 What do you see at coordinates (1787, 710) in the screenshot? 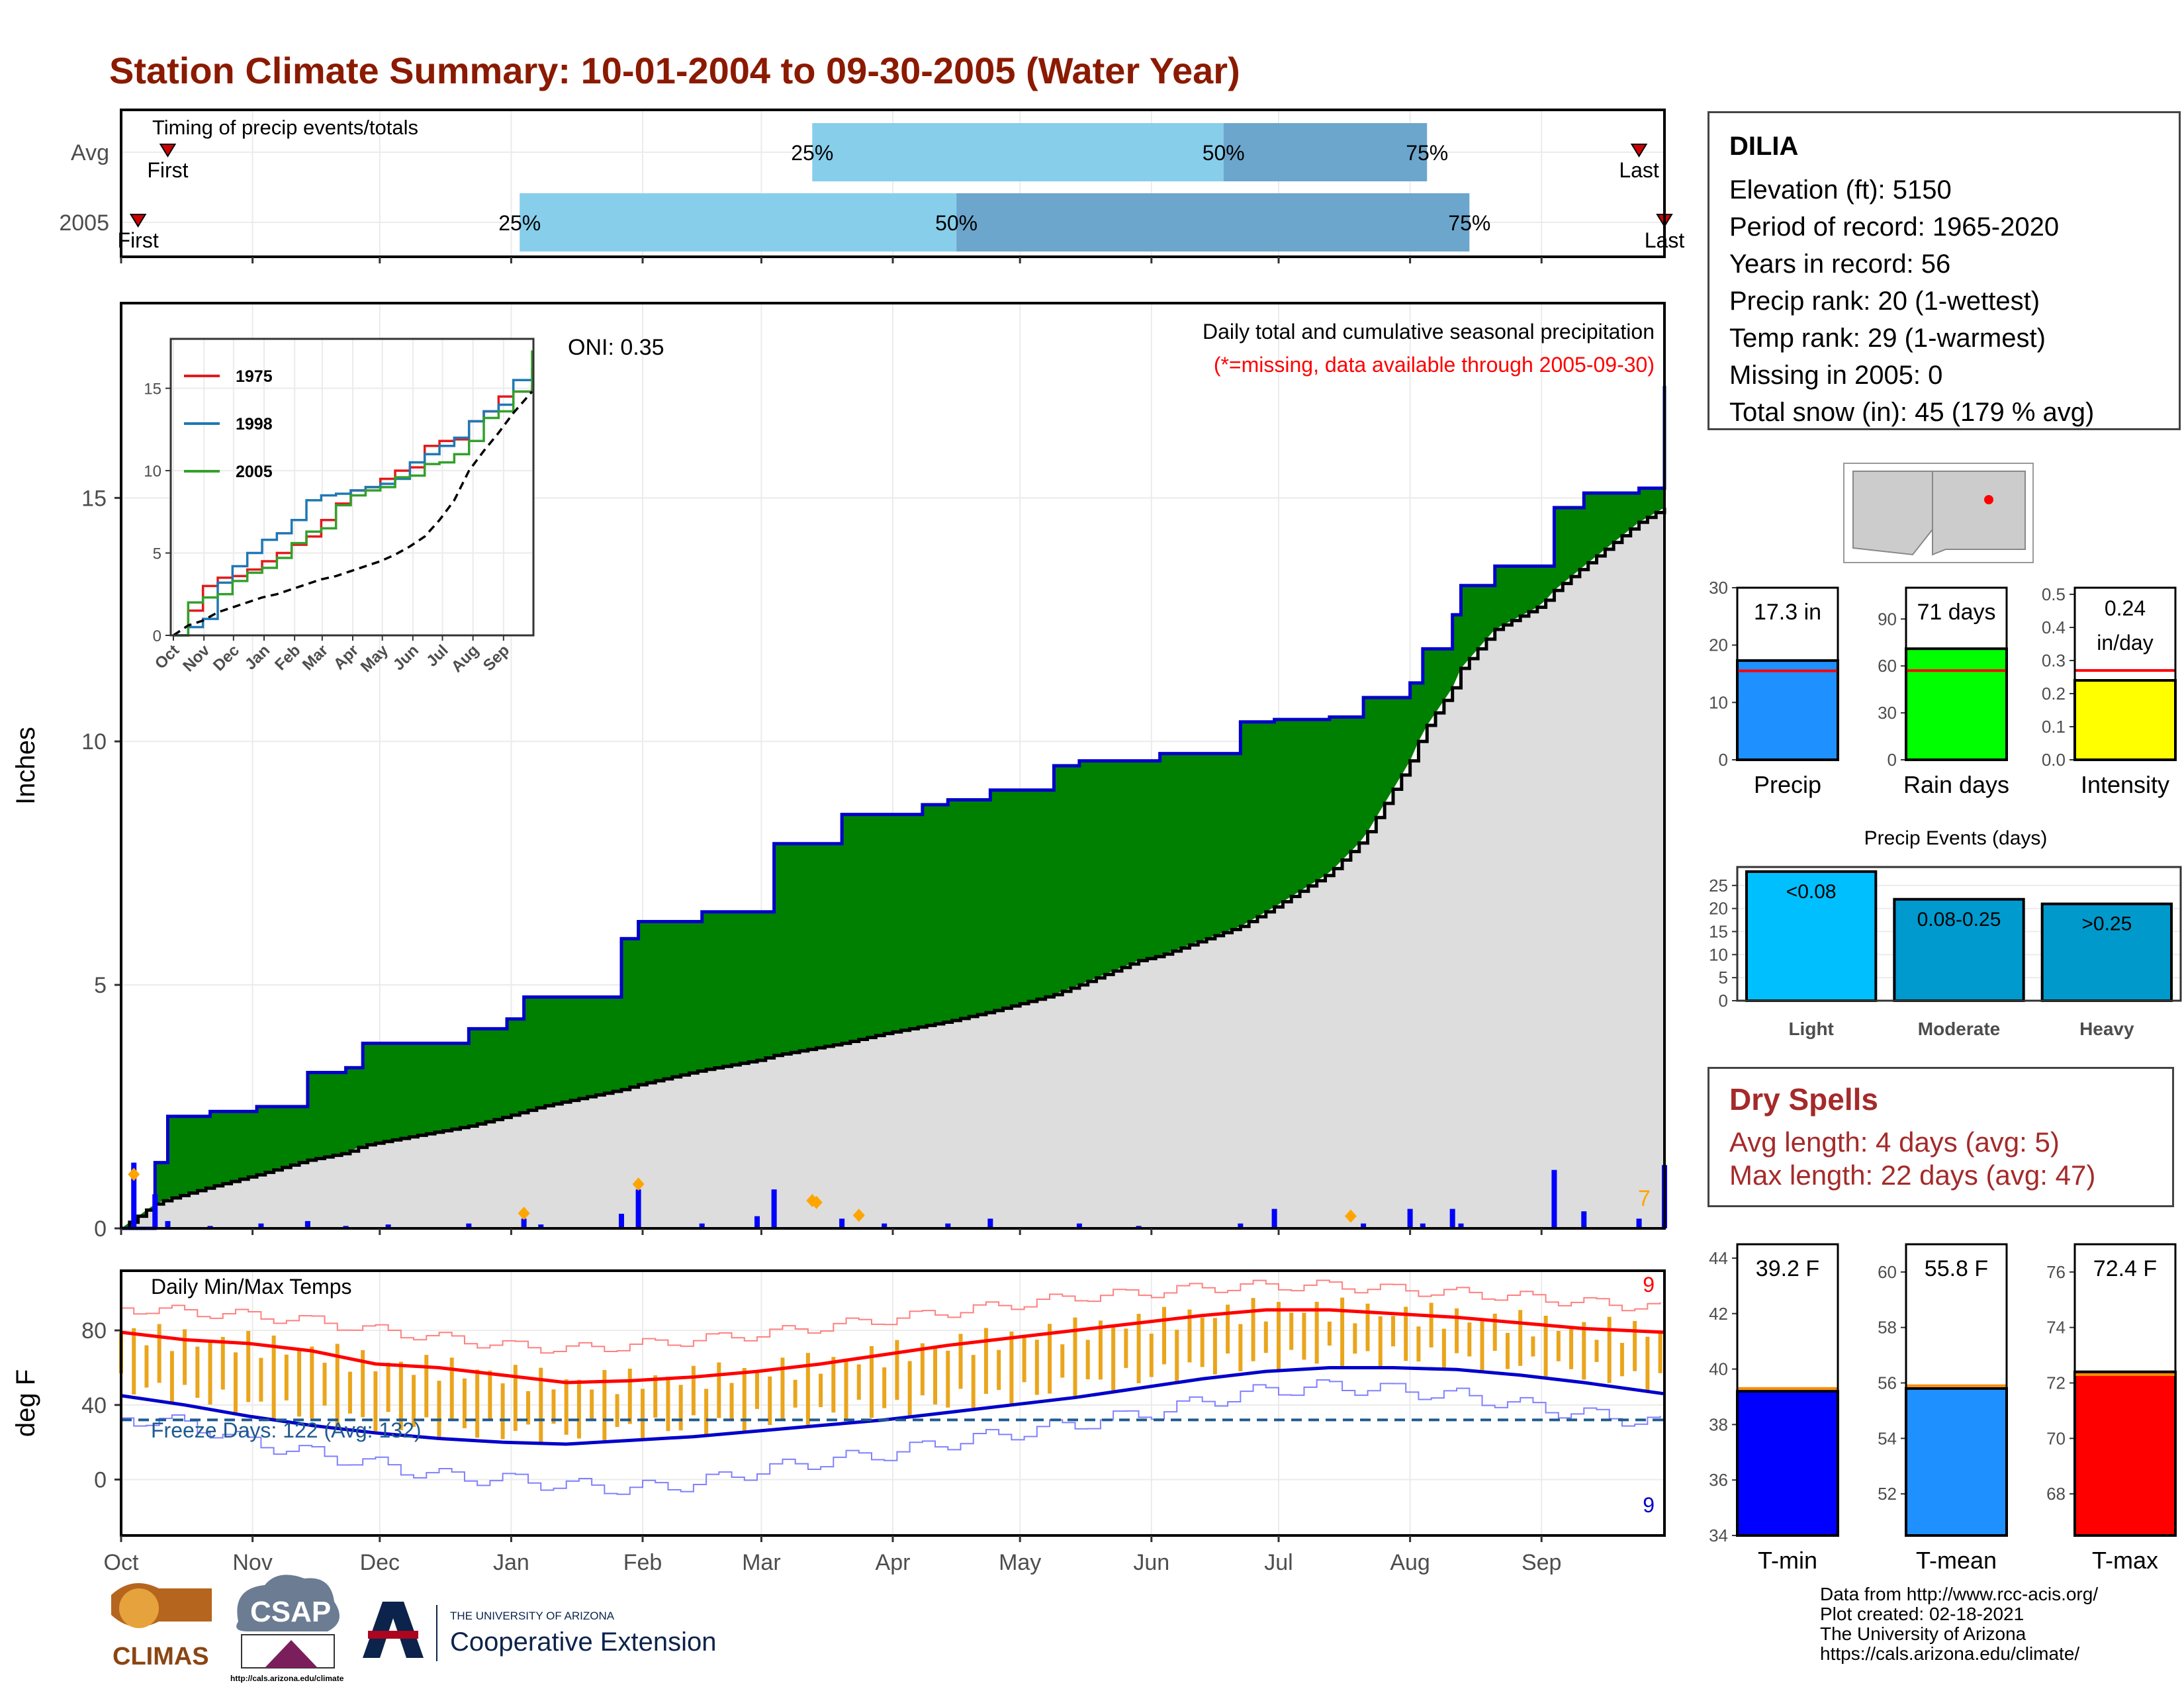
I see `precip-total-bar-value-bar` at bounding box center [1787, 710].